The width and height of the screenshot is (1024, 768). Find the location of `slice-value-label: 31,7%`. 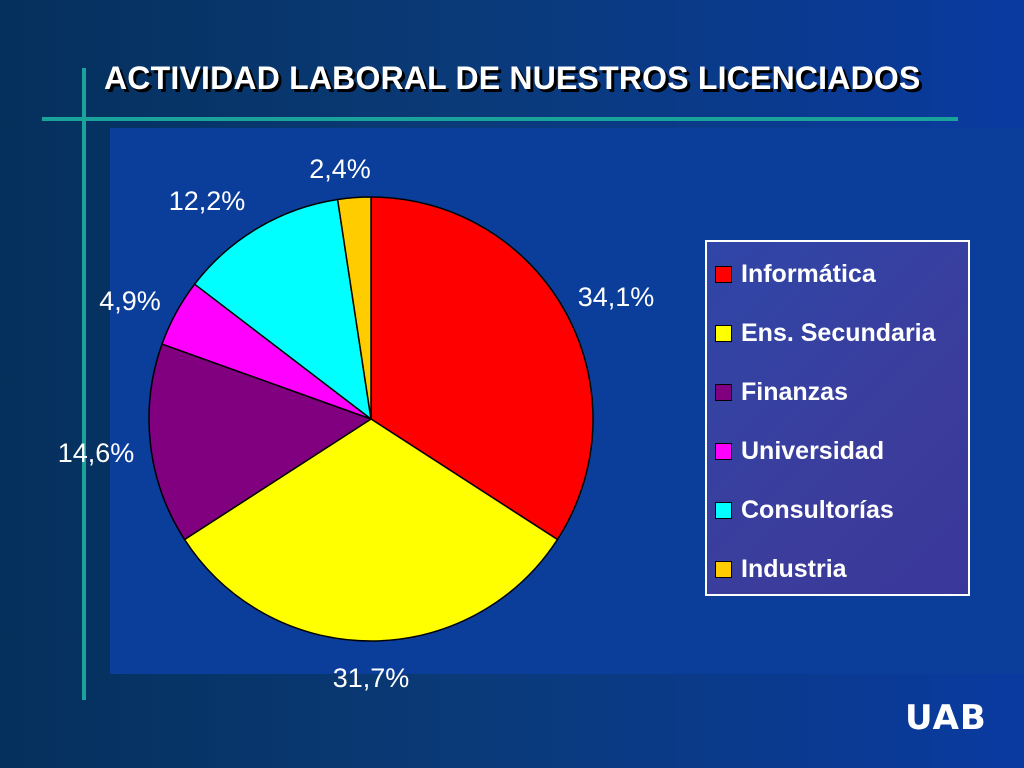

slice-value-label: 31,7% is located at coordinates (371, 678).